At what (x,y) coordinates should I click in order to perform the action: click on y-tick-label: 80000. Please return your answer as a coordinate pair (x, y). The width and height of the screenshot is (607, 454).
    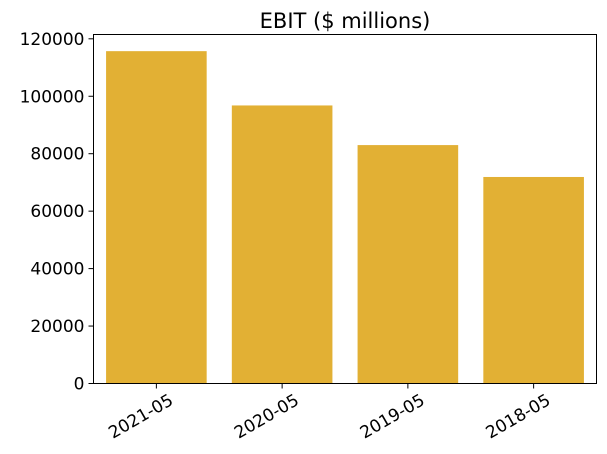
    Looking at the image, I should click on (57, 155).